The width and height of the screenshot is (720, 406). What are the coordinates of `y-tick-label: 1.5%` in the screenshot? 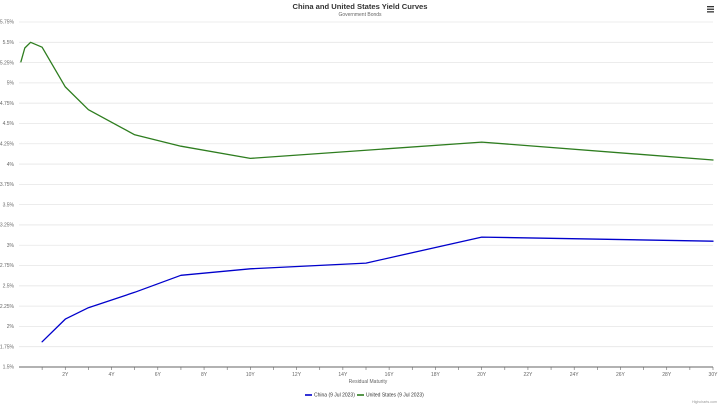 It's located at (9, 368).